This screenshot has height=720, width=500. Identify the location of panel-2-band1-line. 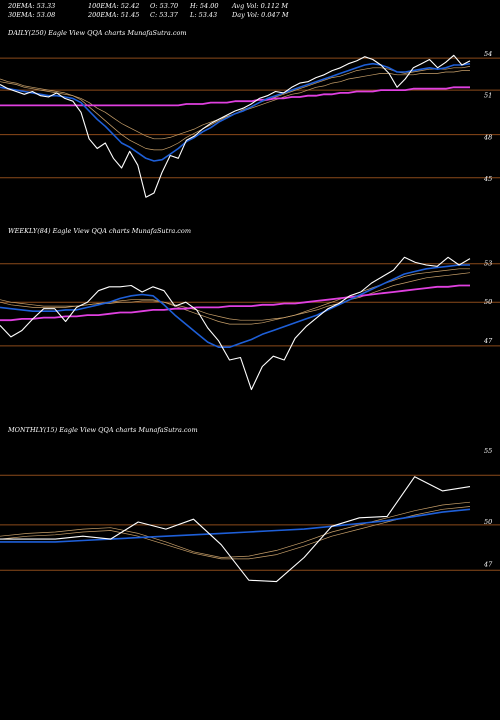
(235, 529).